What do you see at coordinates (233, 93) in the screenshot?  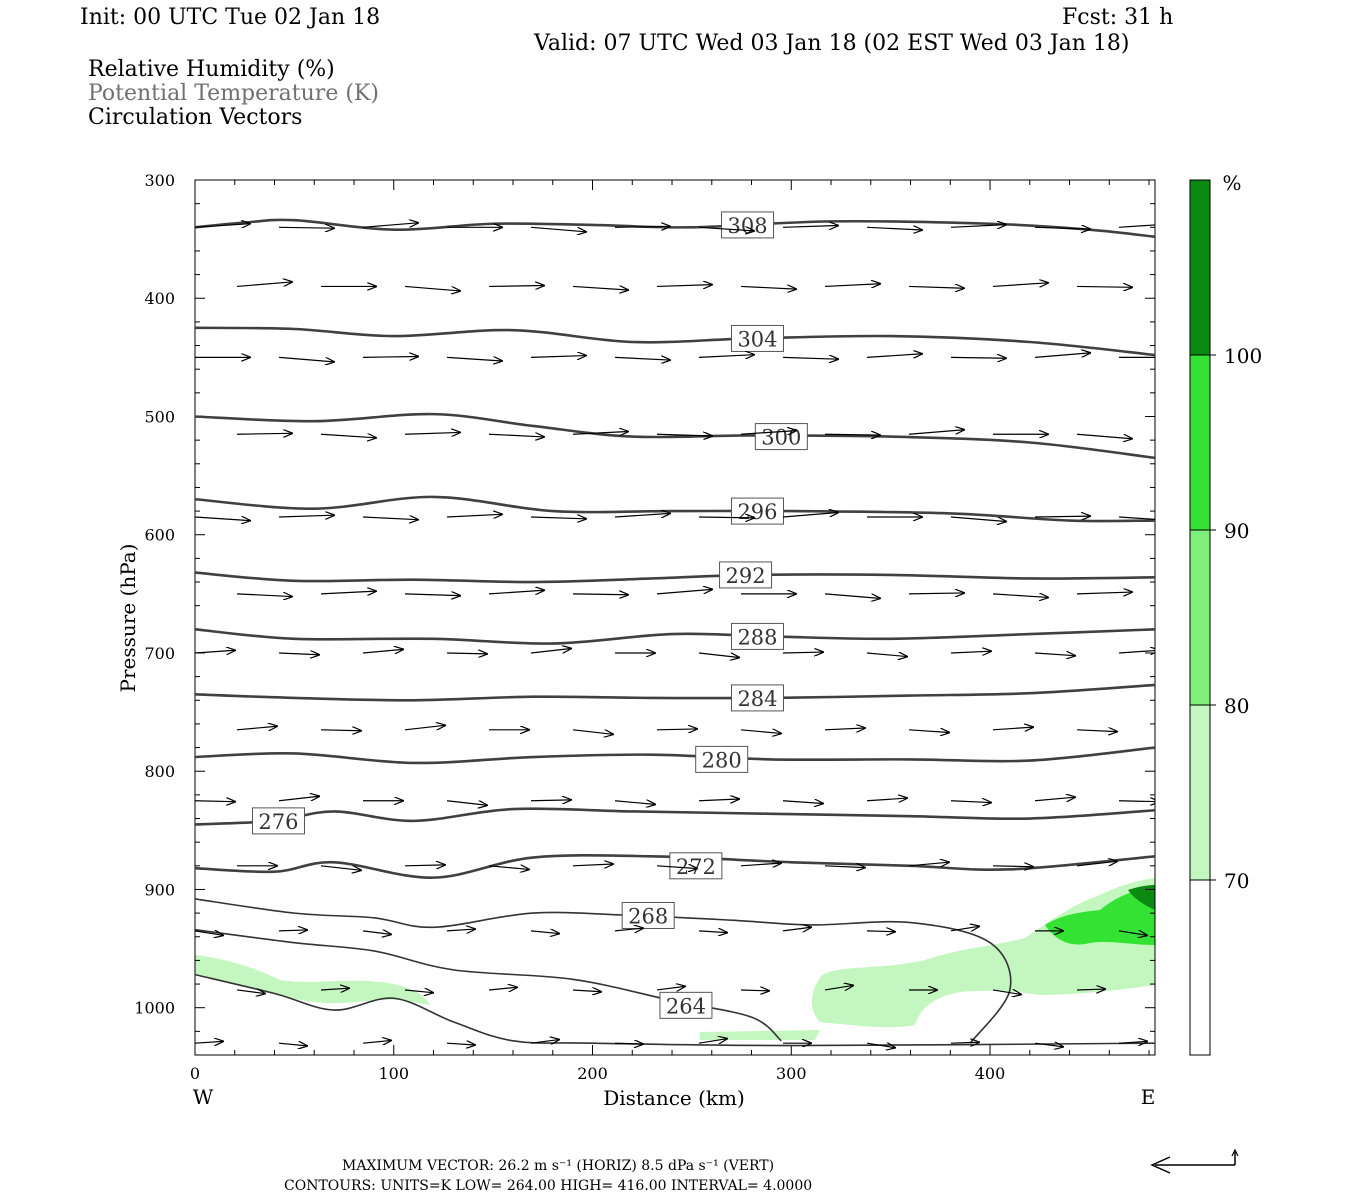 I see `title-potential-temperature: Potential Temperature (K)` at bounding box center [233, 93].